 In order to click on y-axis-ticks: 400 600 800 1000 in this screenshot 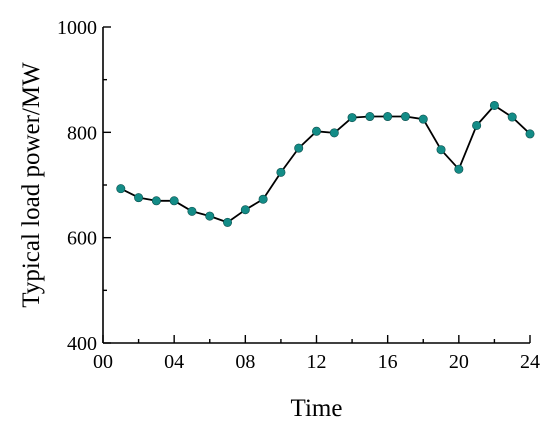, I will do `click(84, 186)`.